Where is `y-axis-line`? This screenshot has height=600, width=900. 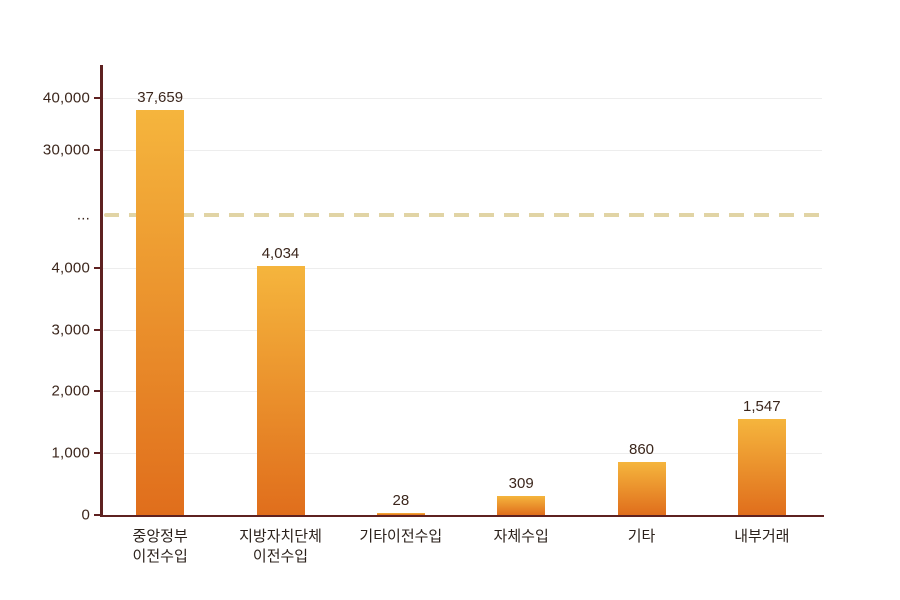 y-axis-line is located at coordinates (101, 291).